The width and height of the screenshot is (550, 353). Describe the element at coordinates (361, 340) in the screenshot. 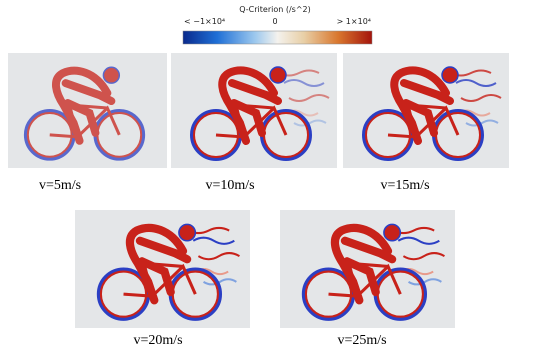

I see `panel-caption: v=25m/s` at that location.